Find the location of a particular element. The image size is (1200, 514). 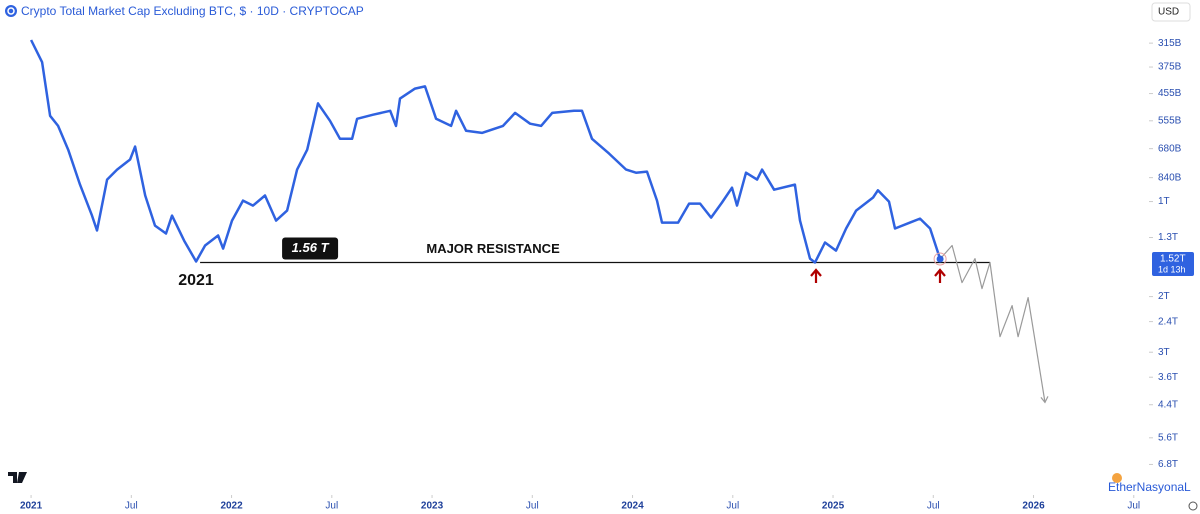

last-price-dot is located at coordinates (940, 259).